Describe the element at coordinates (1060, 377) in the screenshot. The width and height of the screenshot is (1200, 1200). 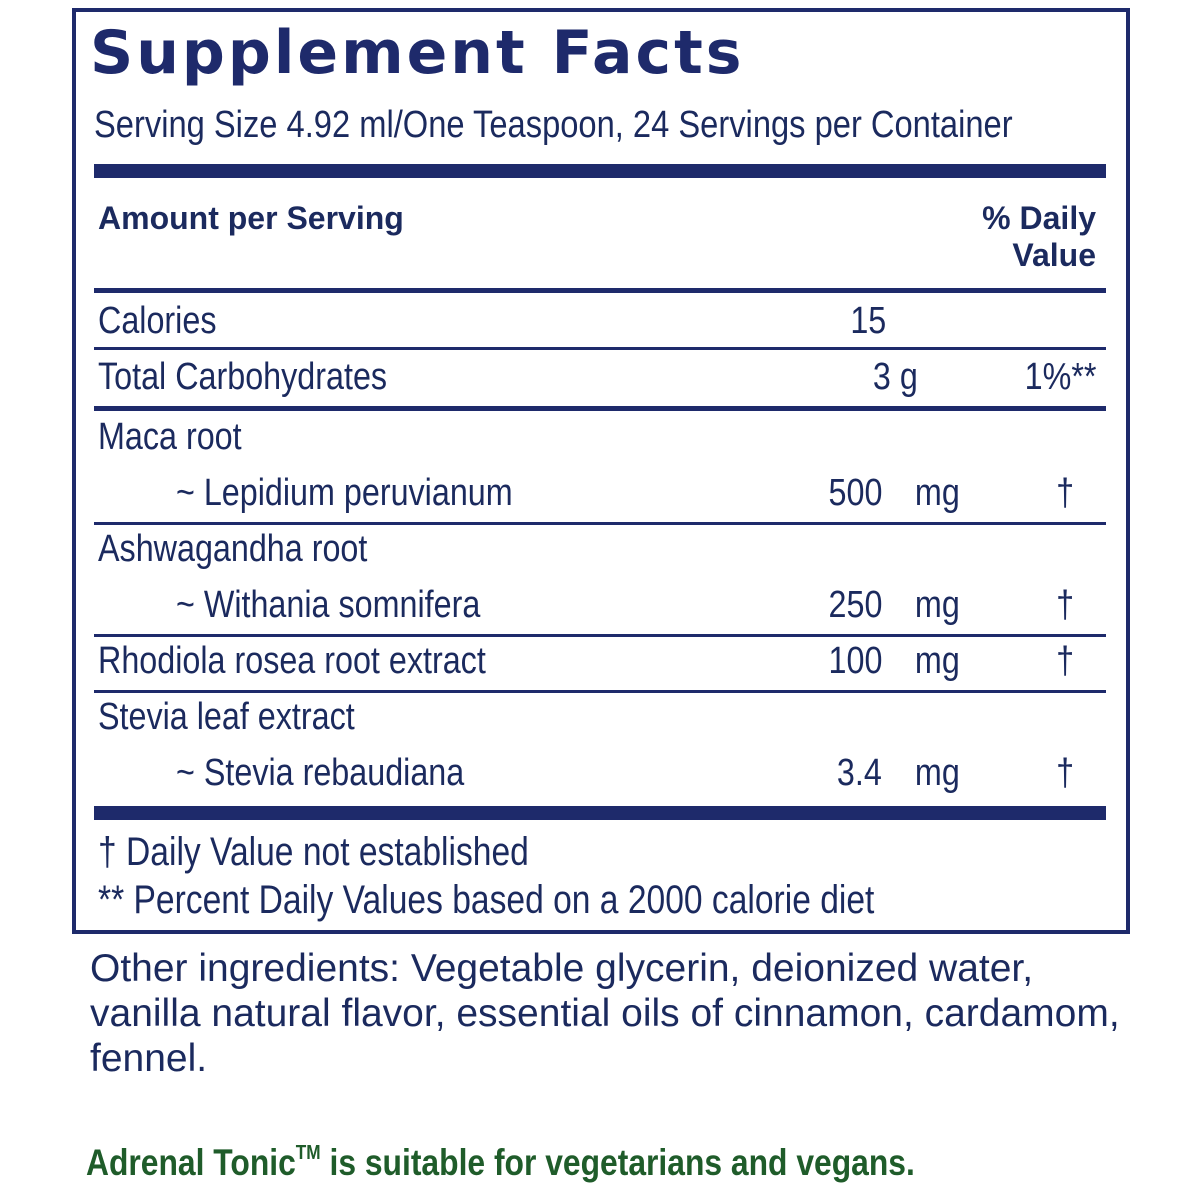
I see `carbs-dv: 1%**` at that location.